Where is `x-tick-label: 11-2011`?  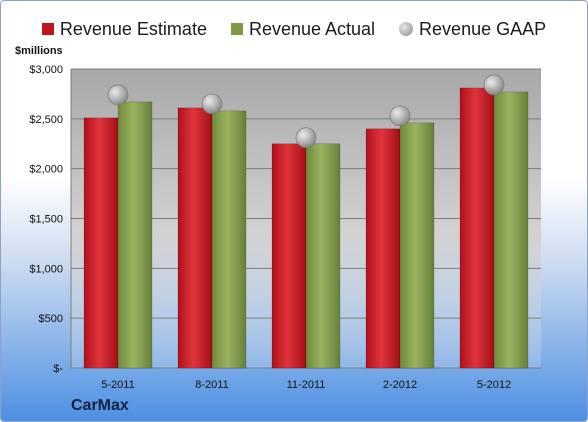
x-tick-label: 11-2011 is located at coordinates (306, 385).